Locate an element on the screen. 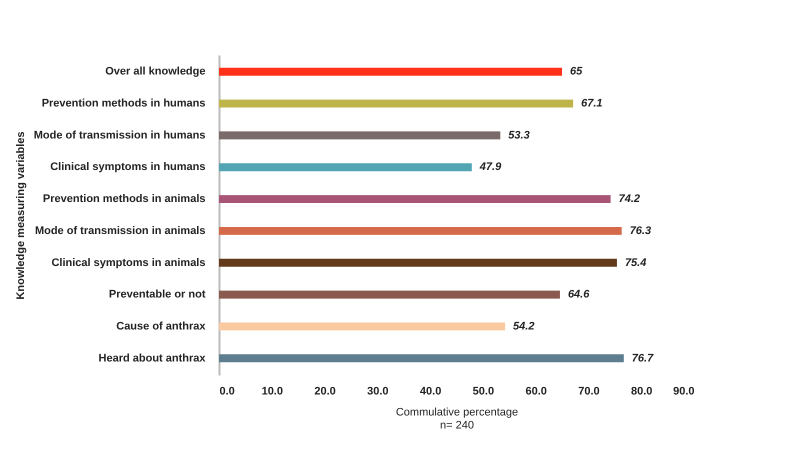 The width and height of the screenshot is (790, 470). y-tick-label: Prevention methods in animals is located at coordinates (124, 199).